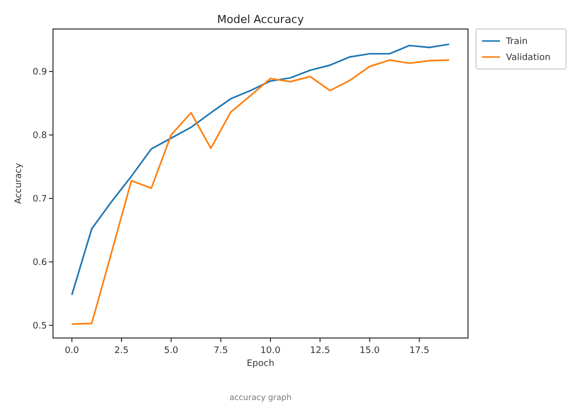  What do you see at coordinates (121, 351) in the screenshot?
I see `x-tick-label: 2.5` at bounding box center [121, 351].